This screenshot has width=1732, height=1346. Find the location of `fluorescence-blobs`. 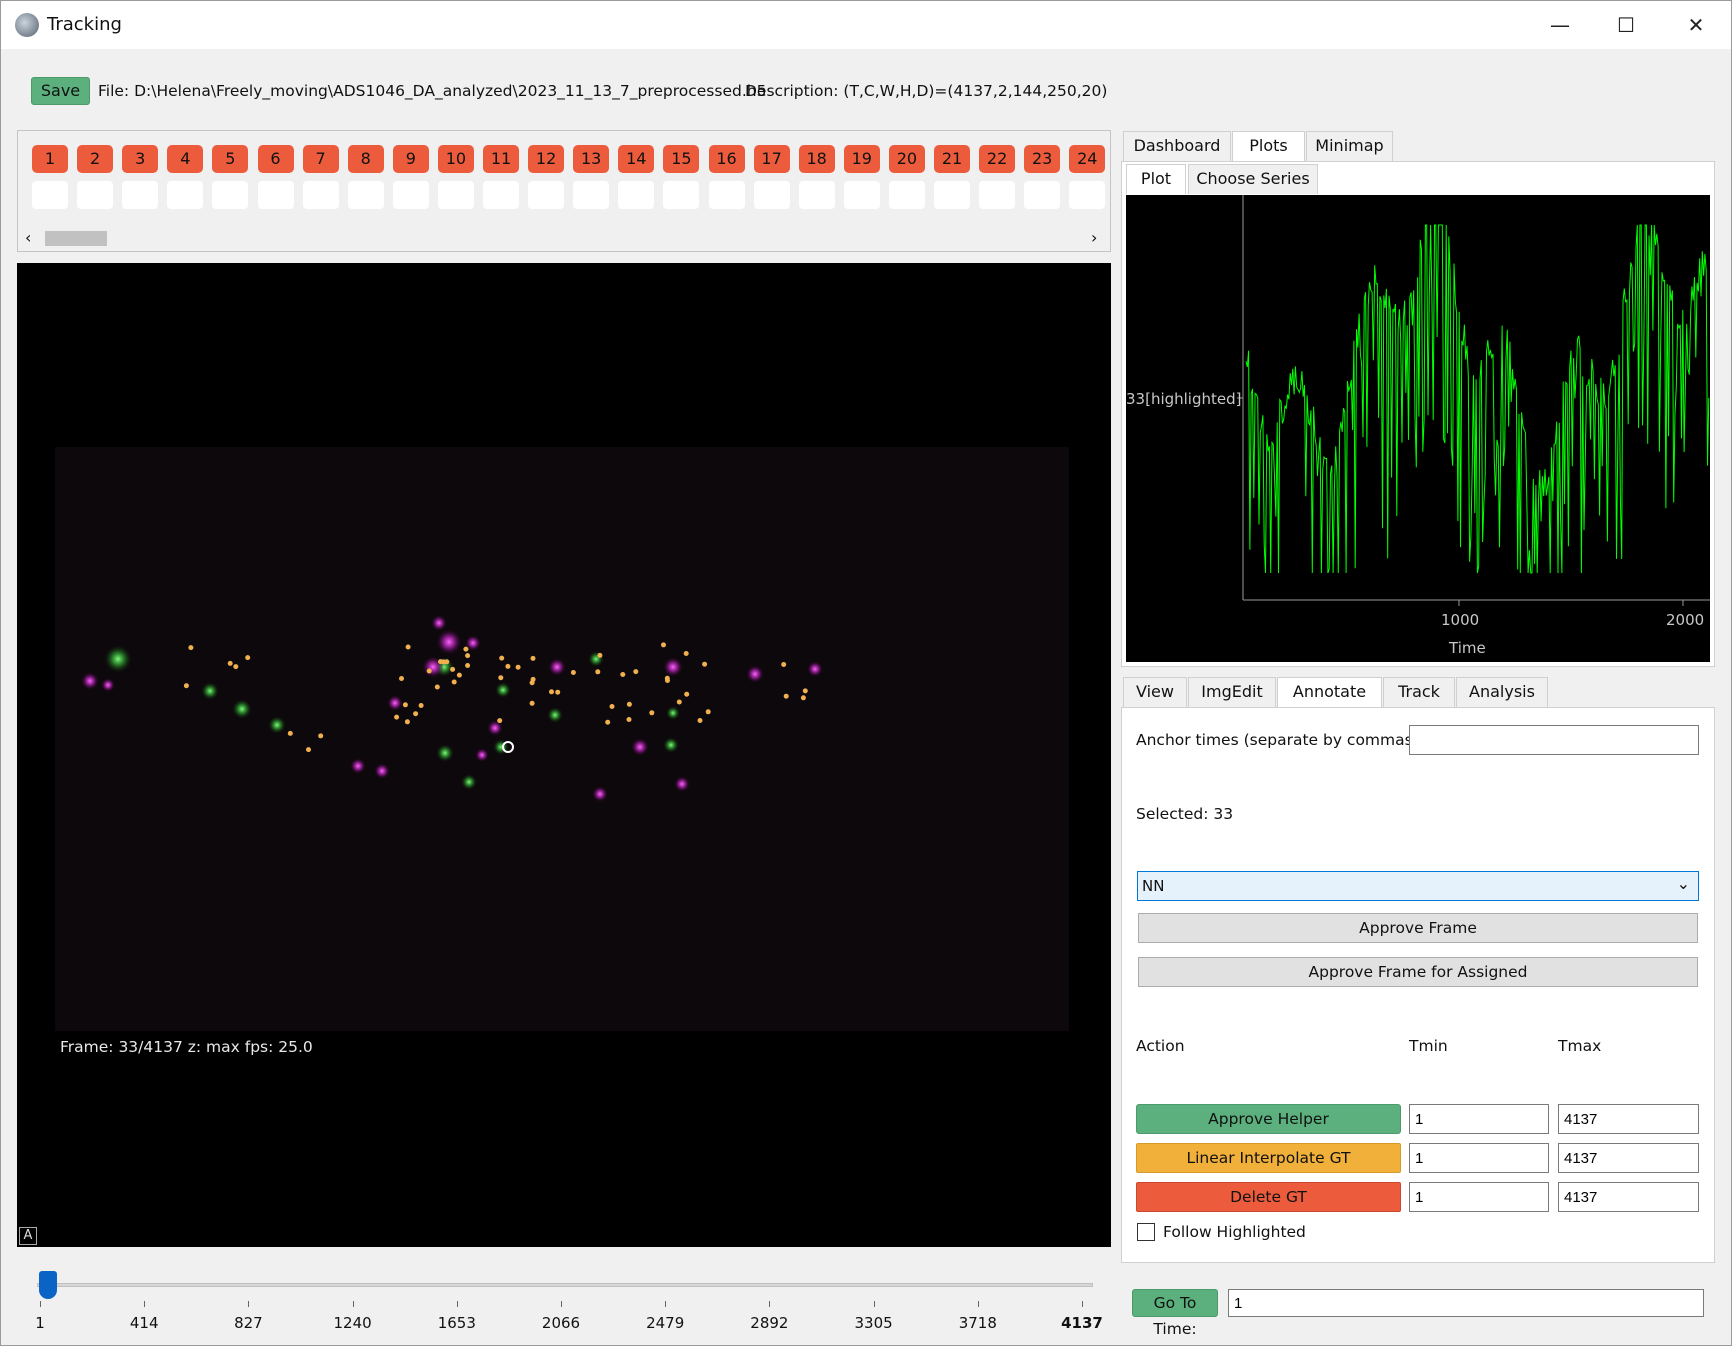

fluorescence-blobs is located at coordinates (452, 708).